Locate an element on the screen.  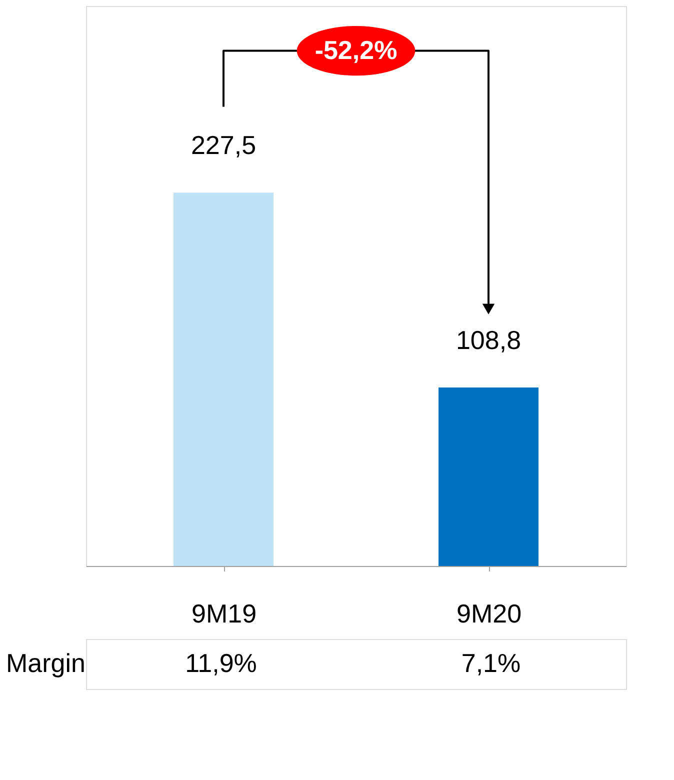
data-label: 227,5 is located at coordinates (223, 145).